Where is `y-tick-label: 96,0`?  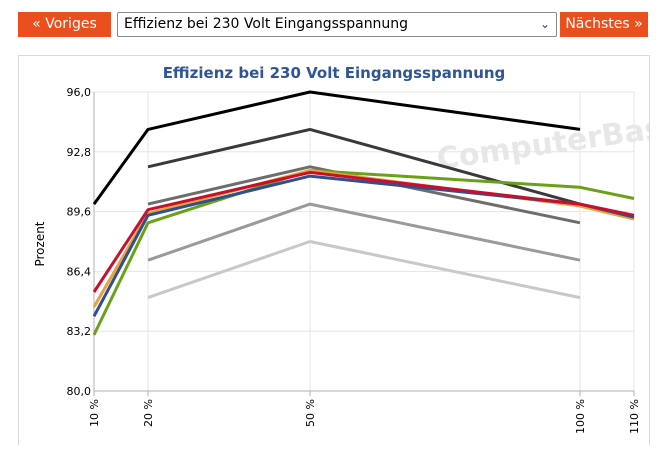 y-tick-label: 96,0 is located at coordinates (79, 92).